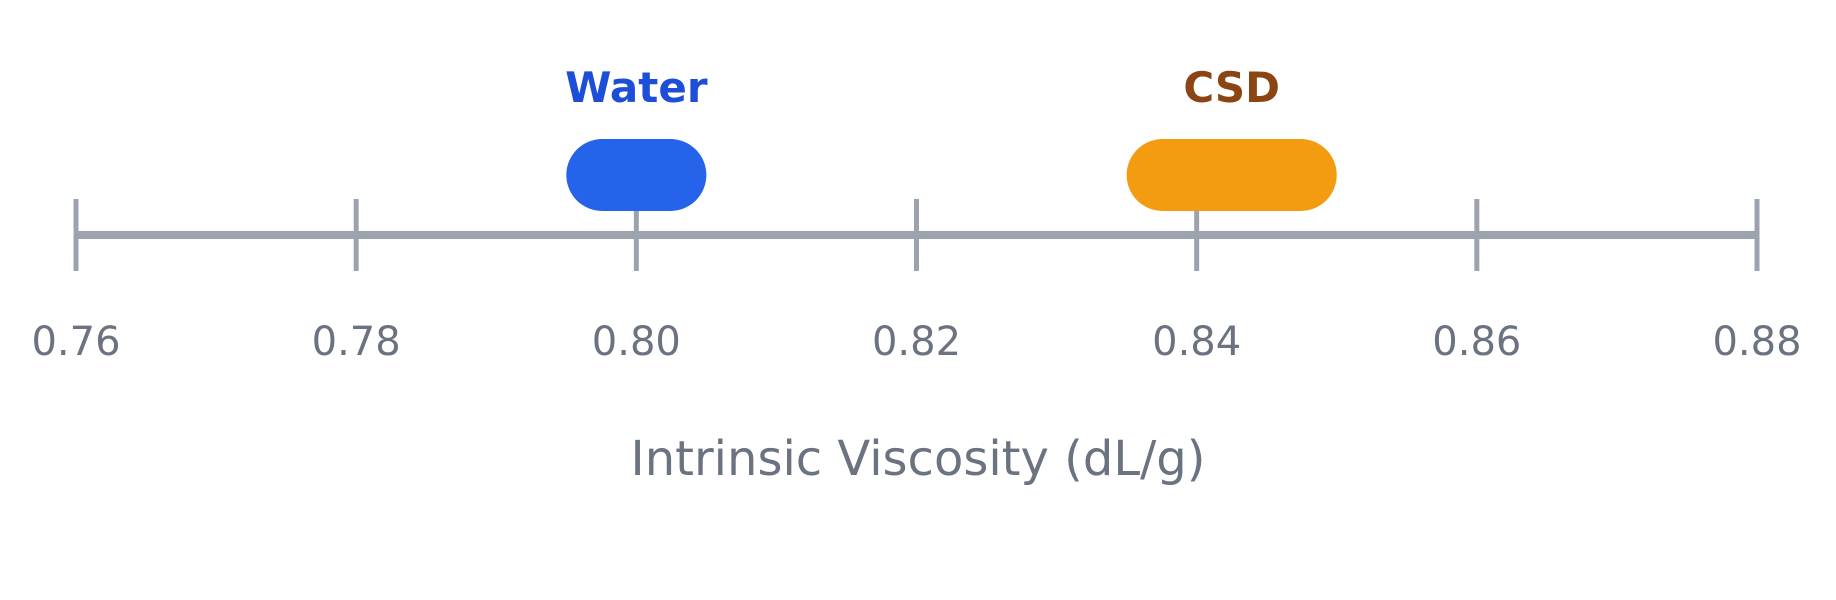 The width and height of the screenshot is (1836, 600). Describe the element at coordinates (916, 342) in the screenshot. I see `x-tick-label: 0.82` at that location.